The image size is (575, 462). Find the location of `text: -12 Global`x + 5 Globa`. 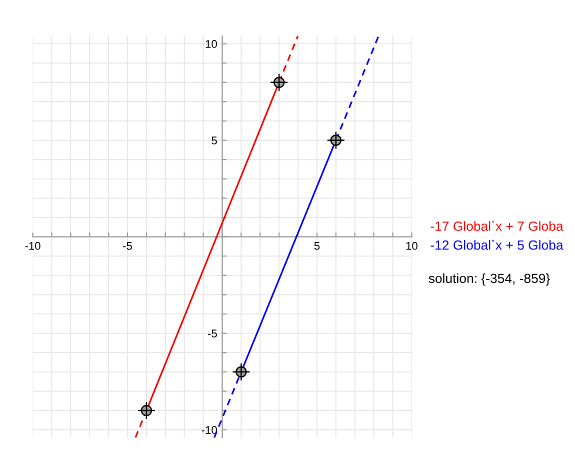

text: -12 Global`x + 5 Globa is located at coordinates (497, 245).